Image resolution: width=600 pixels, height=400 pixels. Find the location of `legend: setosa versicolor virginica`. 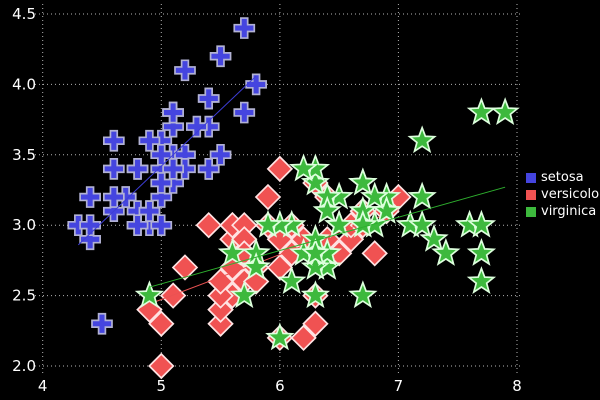

legend: setosa versicolor virginica is located at coordinates (563, 194).